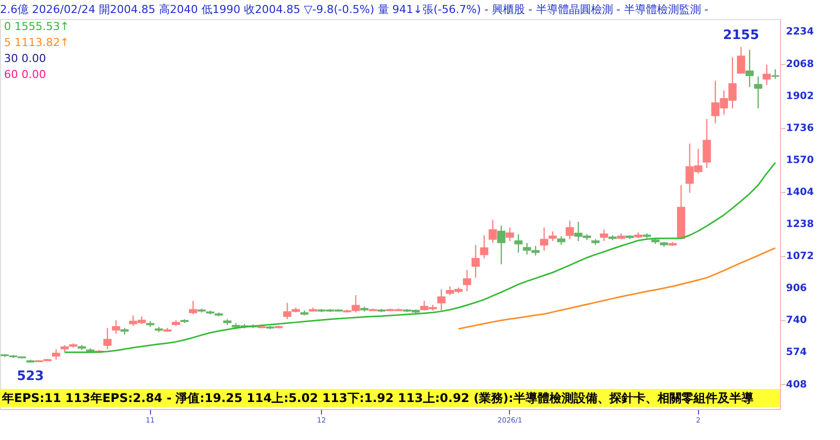 This screenshot has width=840, height=440. What do you see at coordinates (800, 32) in the screenshot?
I see `y-tick-label: 2234` at bounding box center [800, 32].